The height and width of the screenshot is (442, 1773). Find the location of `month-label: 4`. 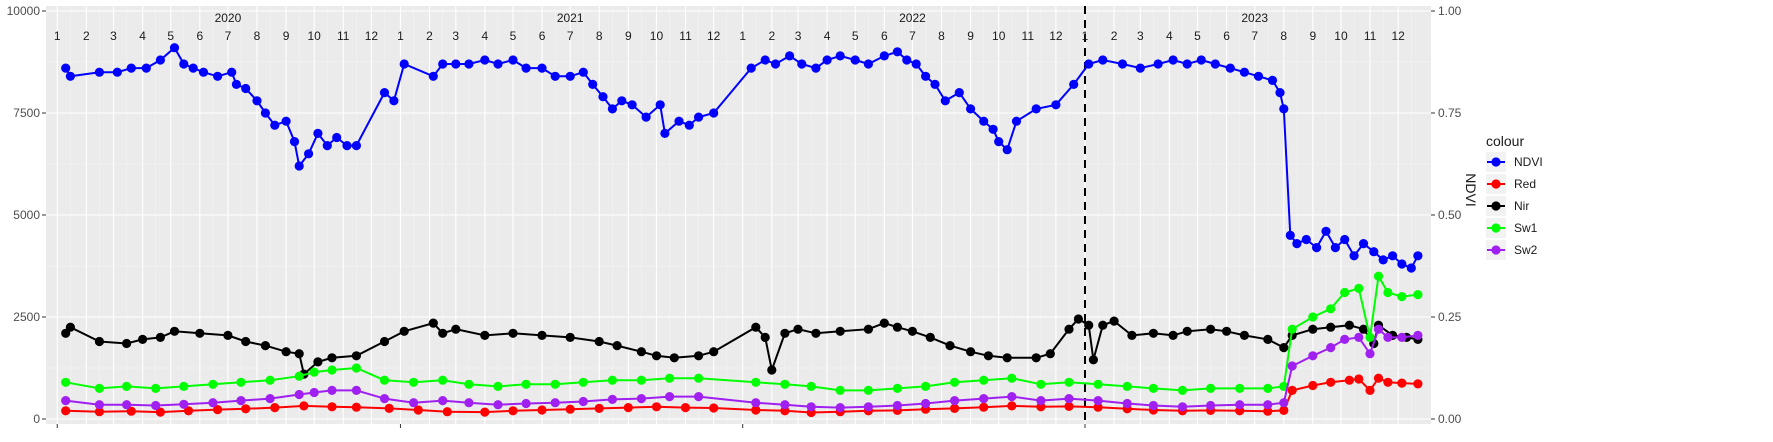

month-label: 4 is located at coordinates (142, 36).